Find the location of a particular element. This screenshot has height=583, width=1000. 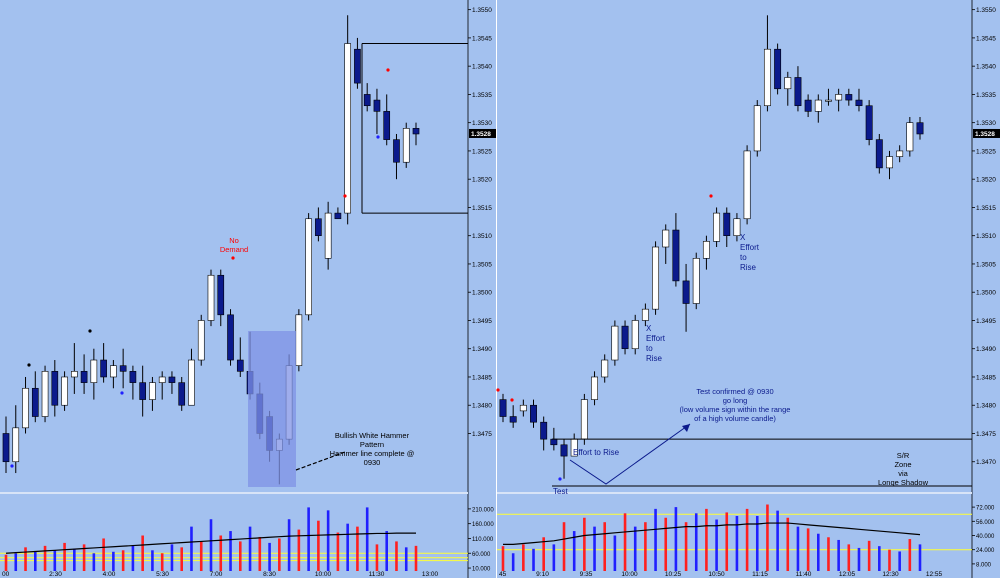

time-tick-label: 11:30 is located at coordinates (377, 574).